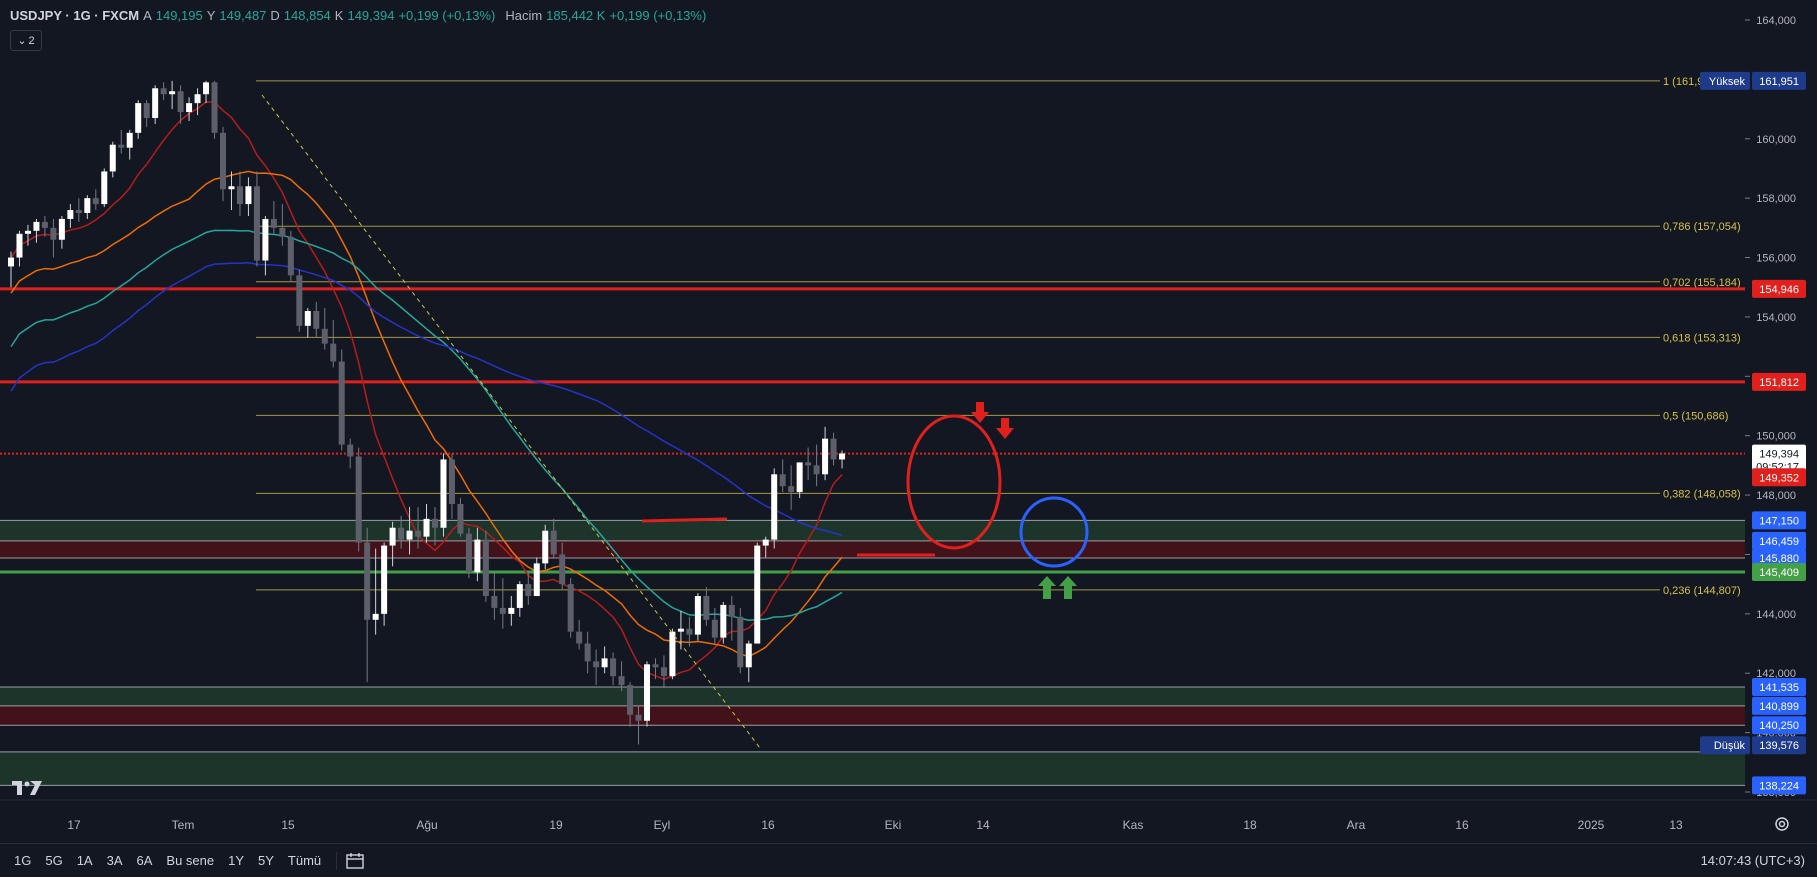 Image resolution: width=1817 pixels, height=877 pixels. I want to click on high-label: Y, so click(211, 15).